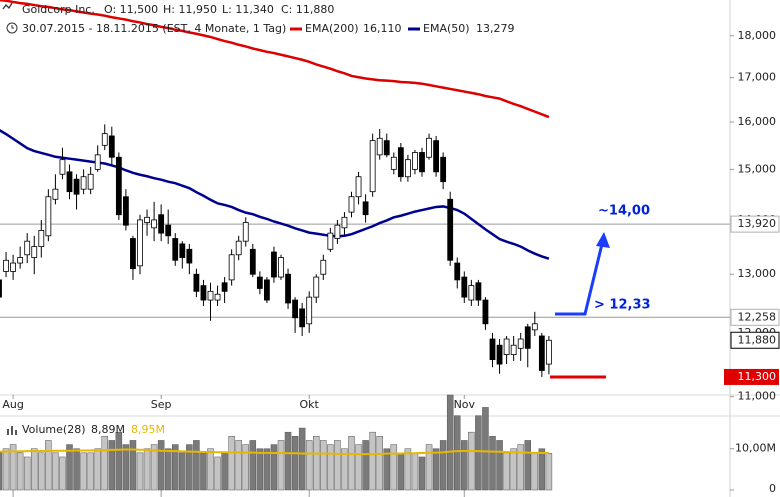 This screenshot has width=780, height=497. Describe the element at coordinates (307, 9) in the screenshot. I see `quote-close: C: 11,880` at that location.